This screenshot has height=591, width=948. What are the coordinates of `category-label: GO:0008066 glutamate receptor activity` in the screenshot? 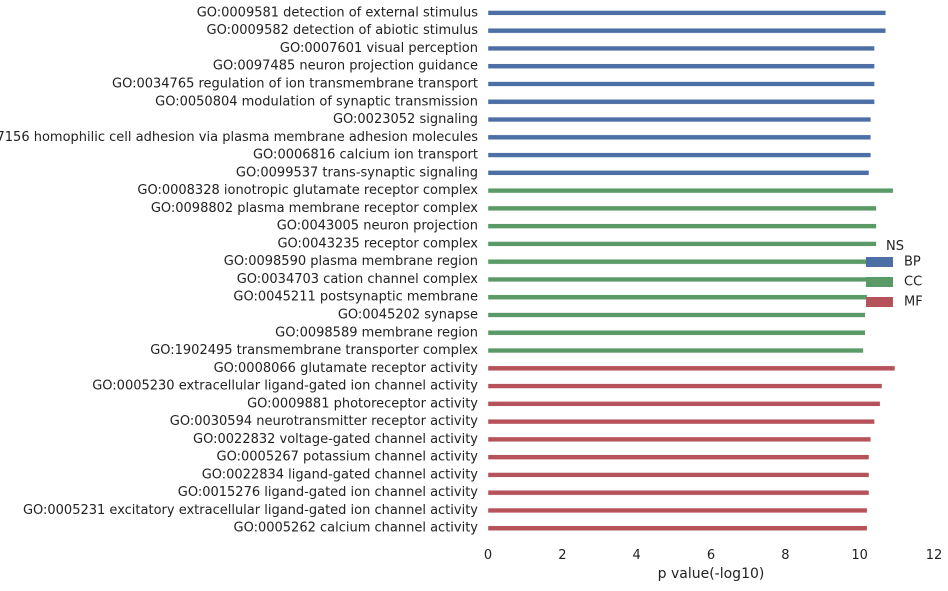 It's located at (346, 368).